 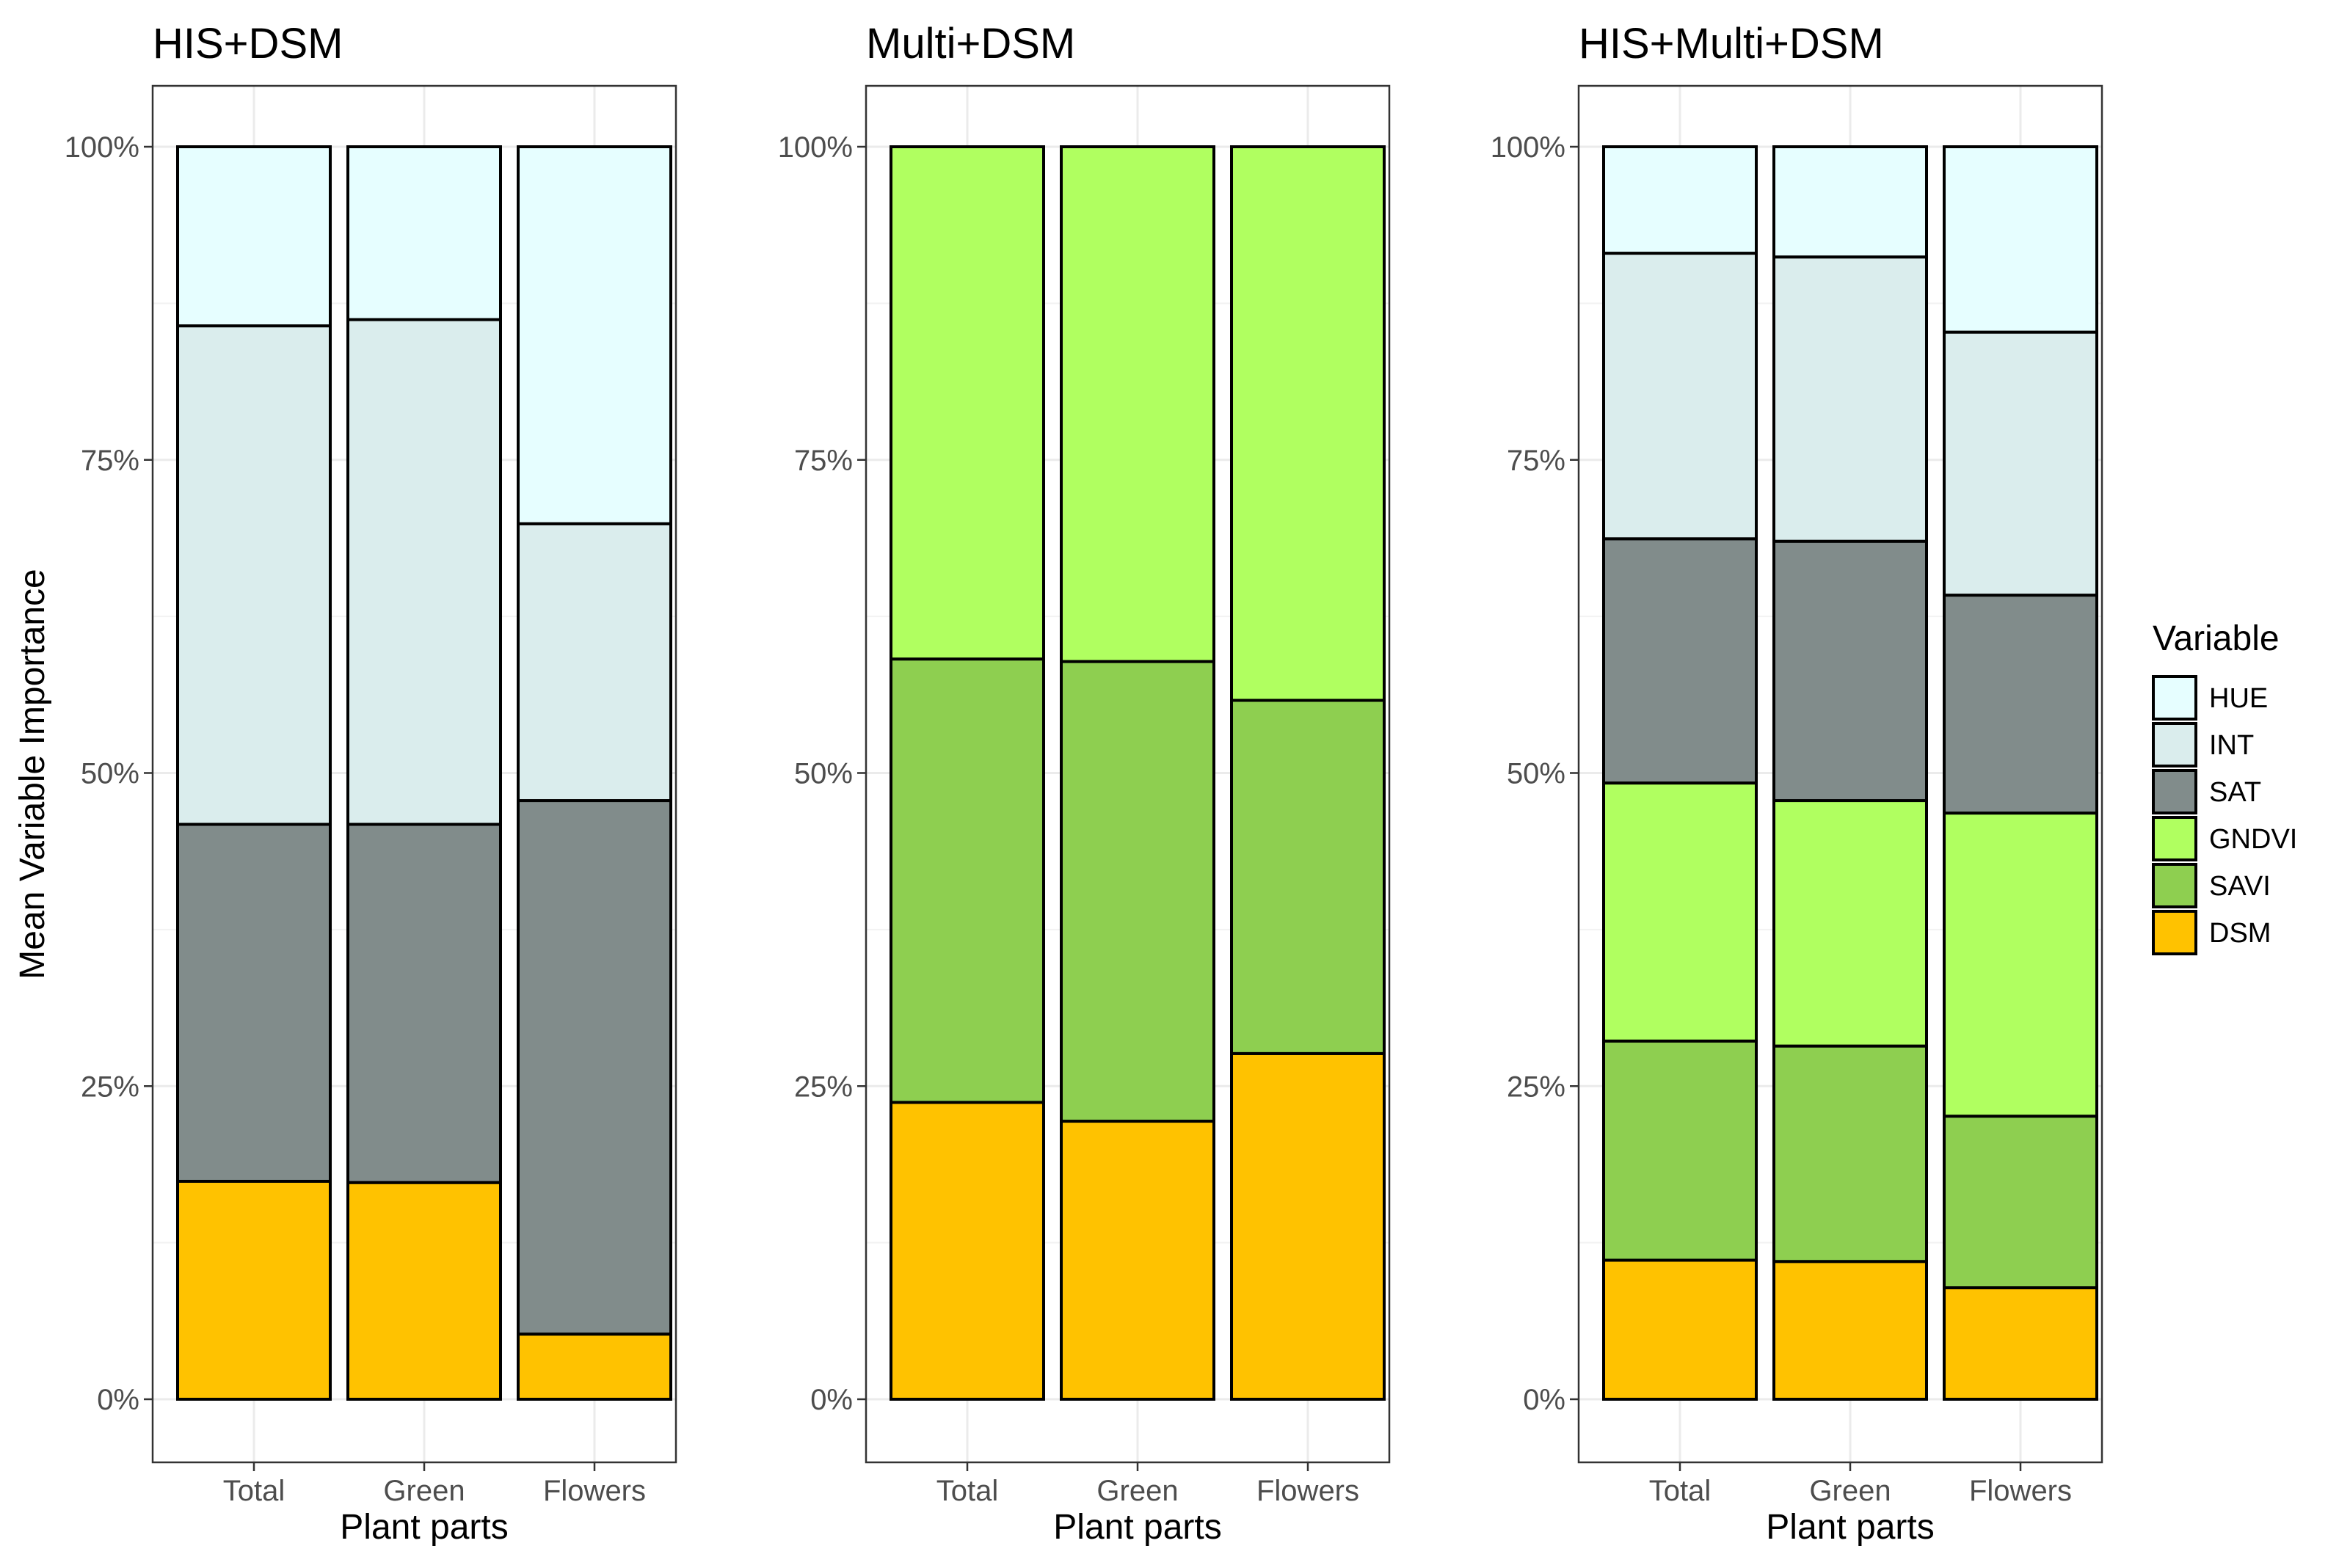 I want to click on legend: Variable HUE INT SAT GNDVI SAVI DSM, so click(x=2225, y=787).